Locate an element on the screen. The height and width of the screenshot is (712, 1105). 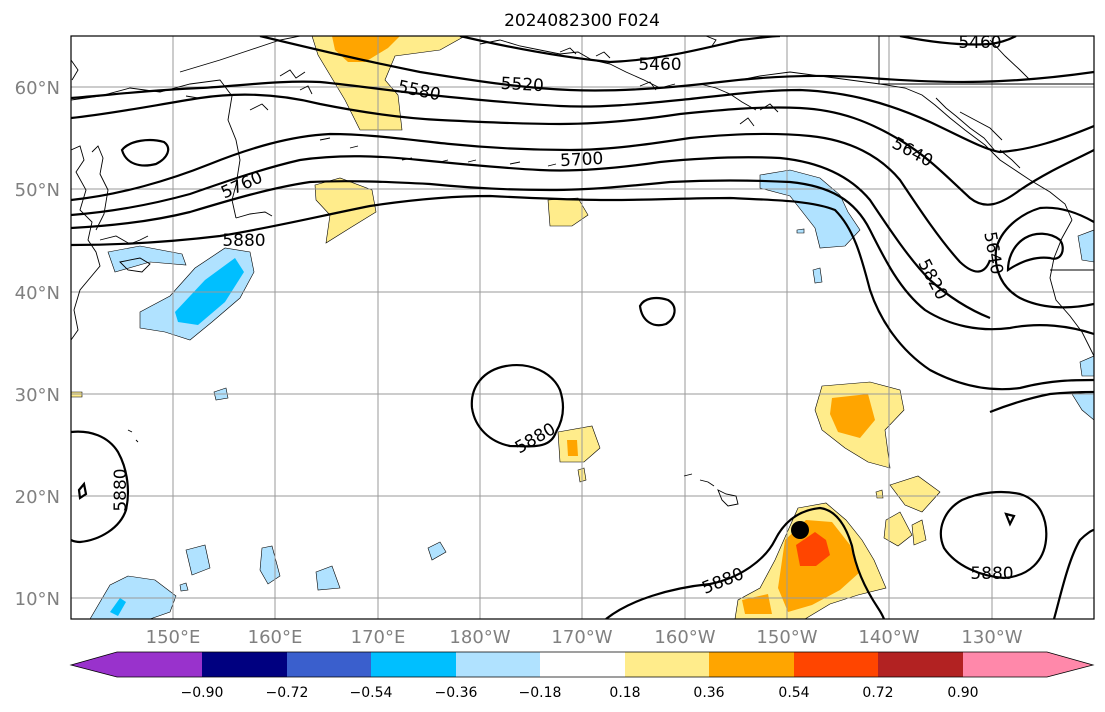
longitude-label: 130°W is located at coordinates (991, 637).